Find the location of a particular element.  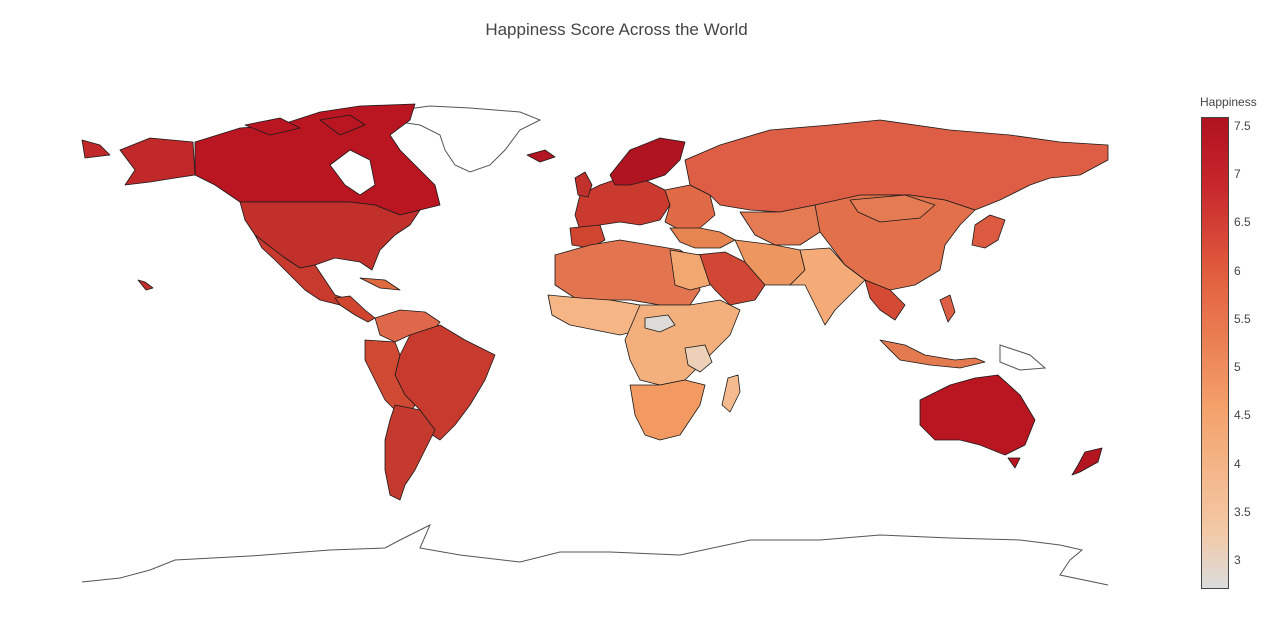

colorbar-tick: 7.5 is located at coordinates (1242, 126).